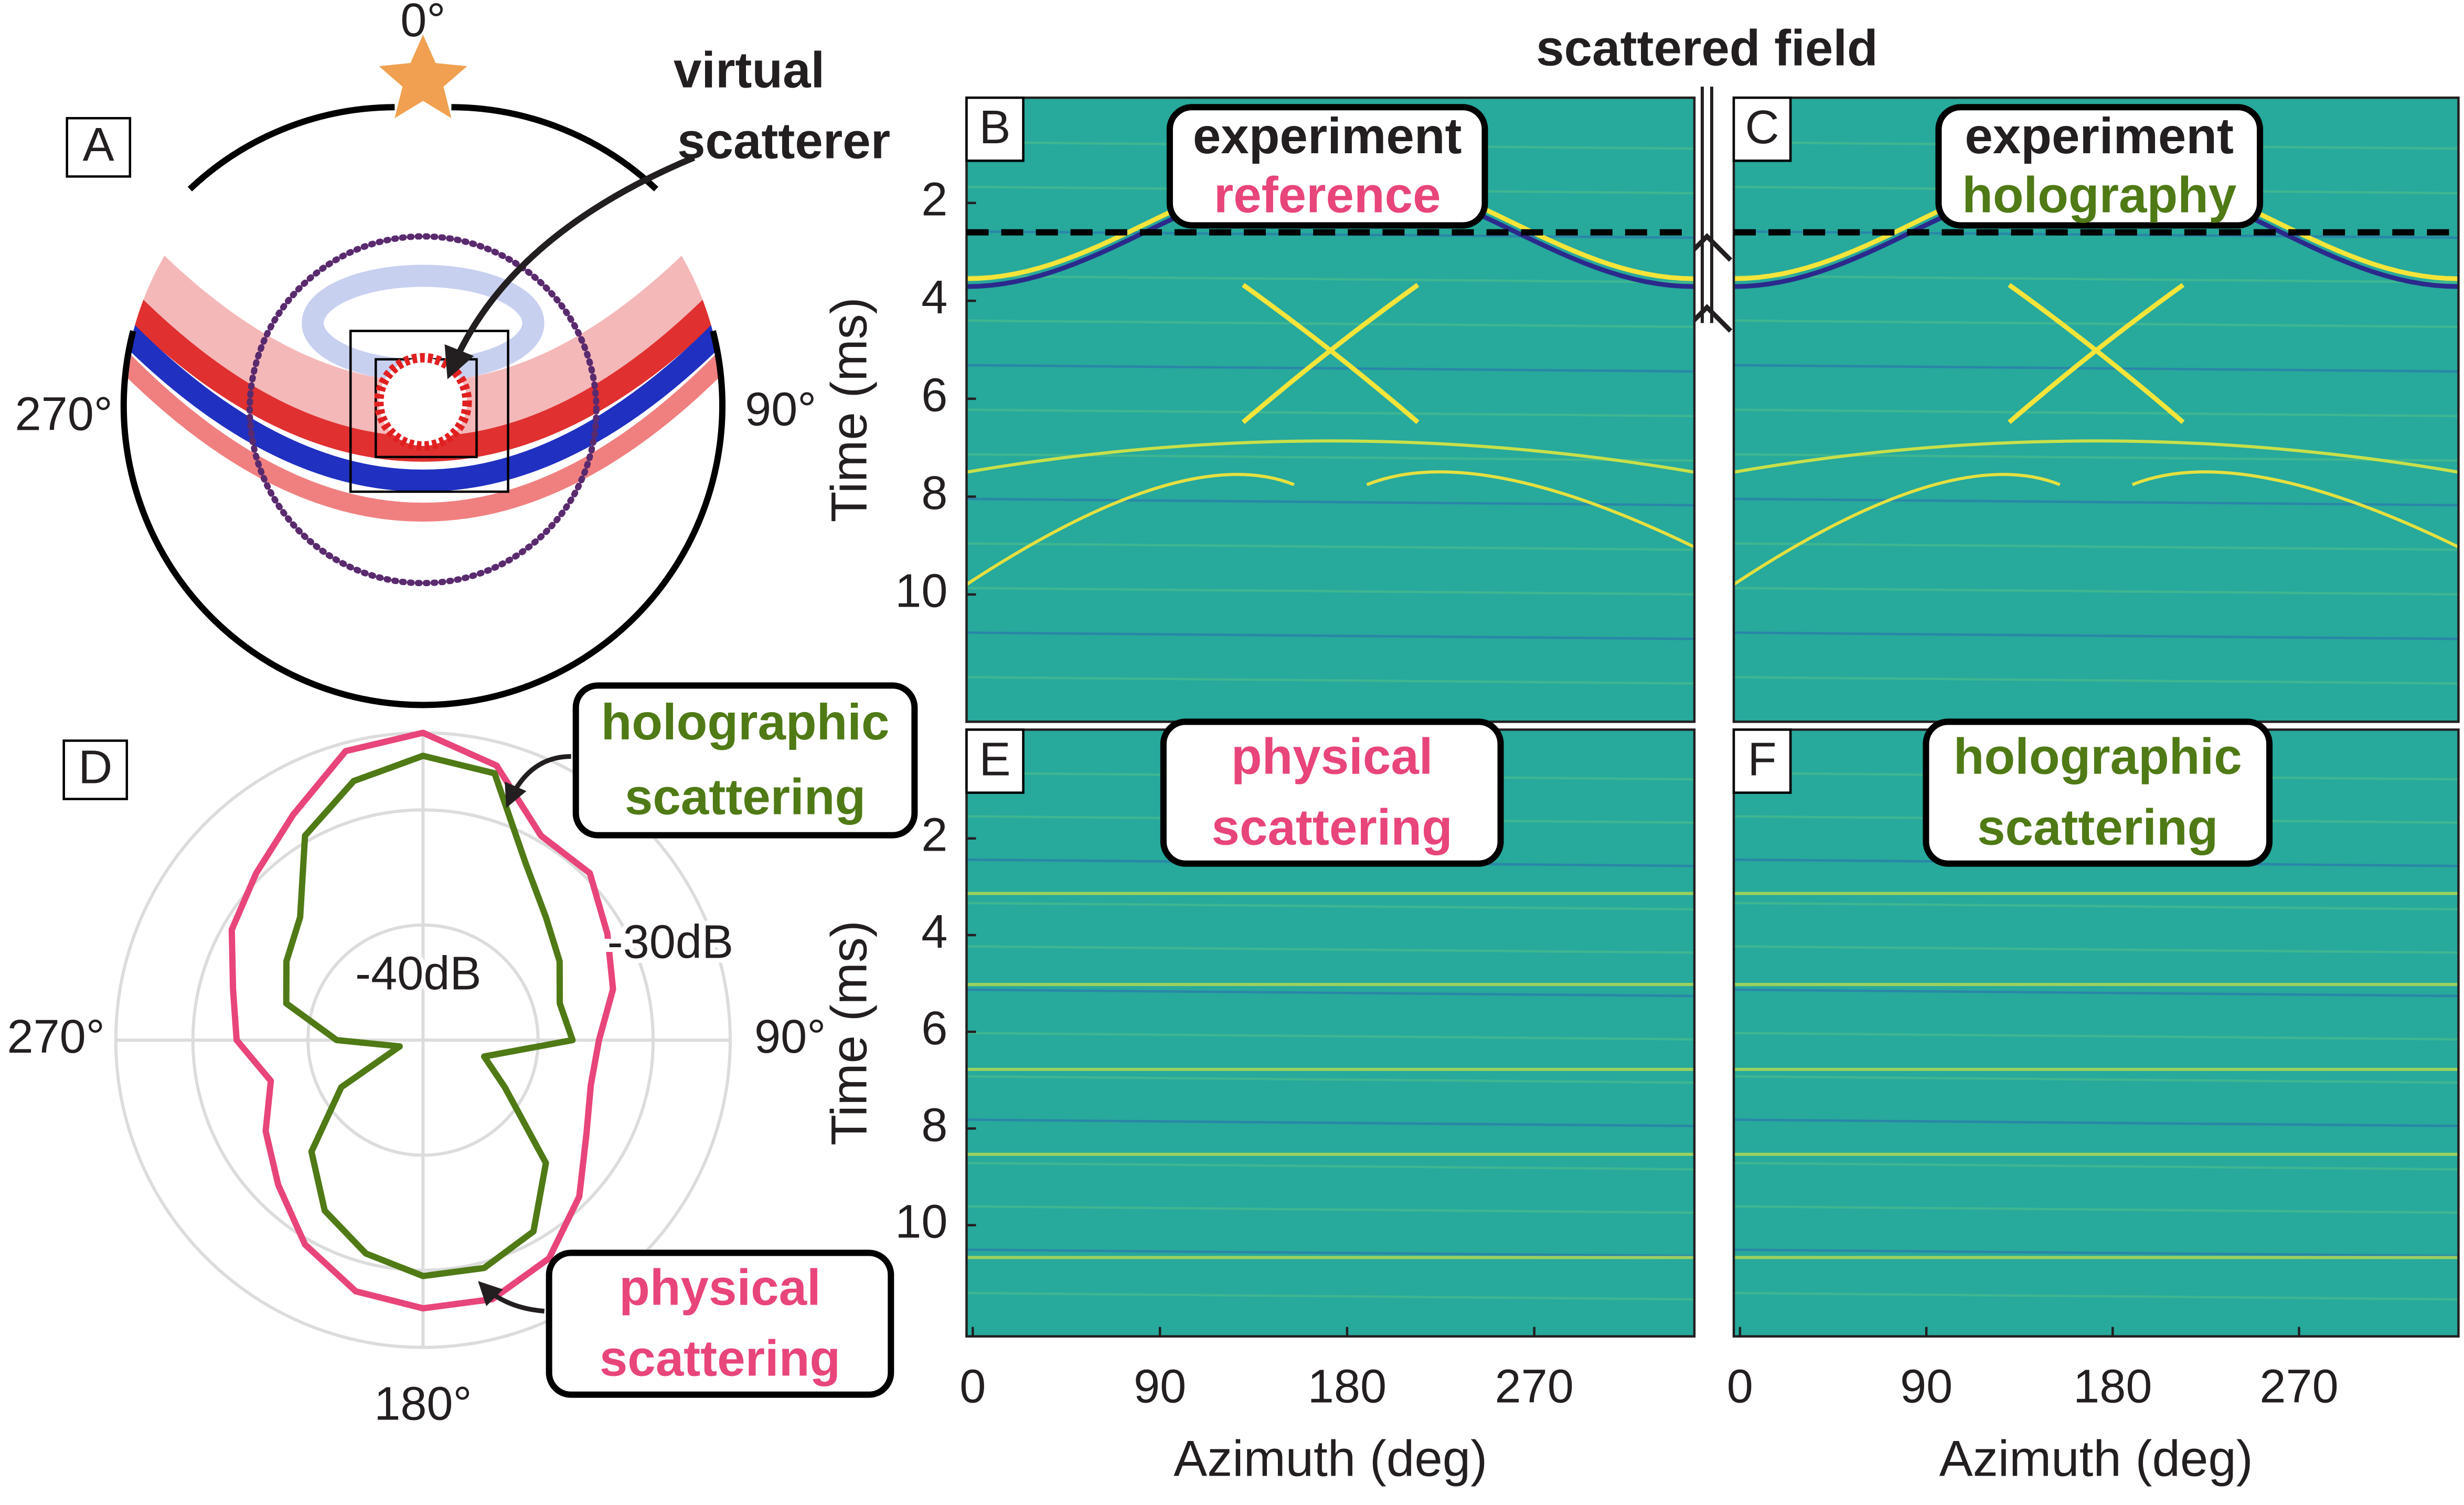  What do you see at coordinates (1327, 195) in the screenshot?
I see `label-text: reference` at bounding box center [1327, 195].